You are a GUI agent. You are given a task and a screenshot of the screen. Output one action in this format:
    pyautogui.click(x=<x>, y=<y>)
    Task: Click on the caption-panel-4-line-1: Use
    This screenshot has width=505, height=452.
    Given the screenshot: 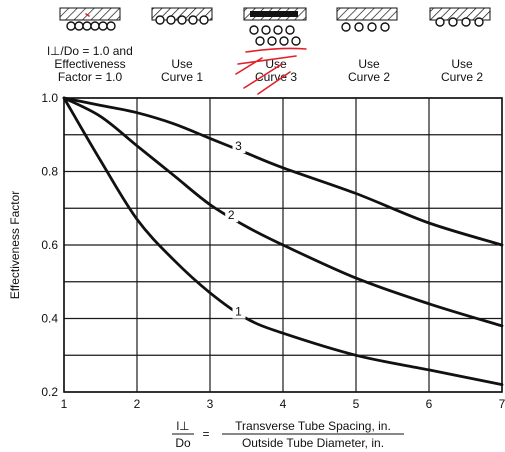 What is the action you would take?
    pyautogui.click(x=369, y=64)
    